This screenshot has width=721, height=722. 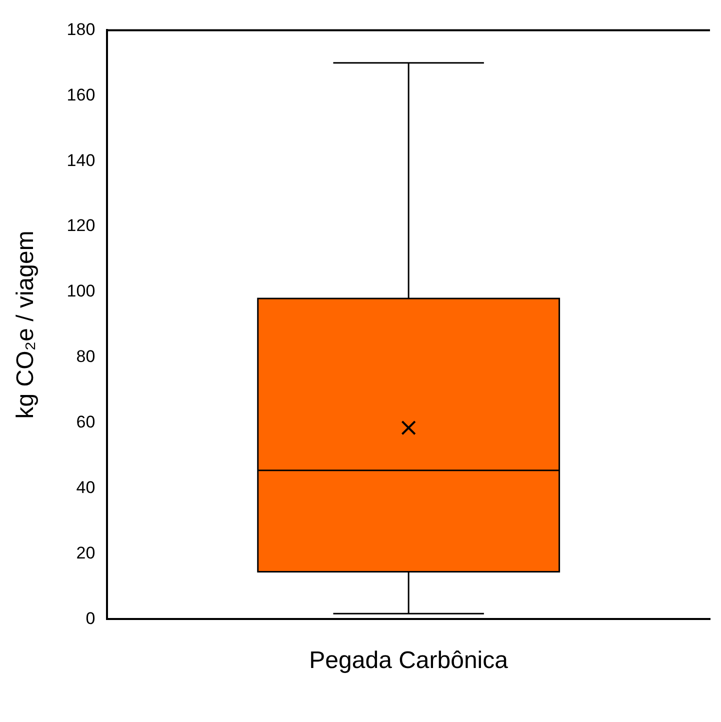 I want to click on y-tick-label: 160, so click(x=81, y=94).